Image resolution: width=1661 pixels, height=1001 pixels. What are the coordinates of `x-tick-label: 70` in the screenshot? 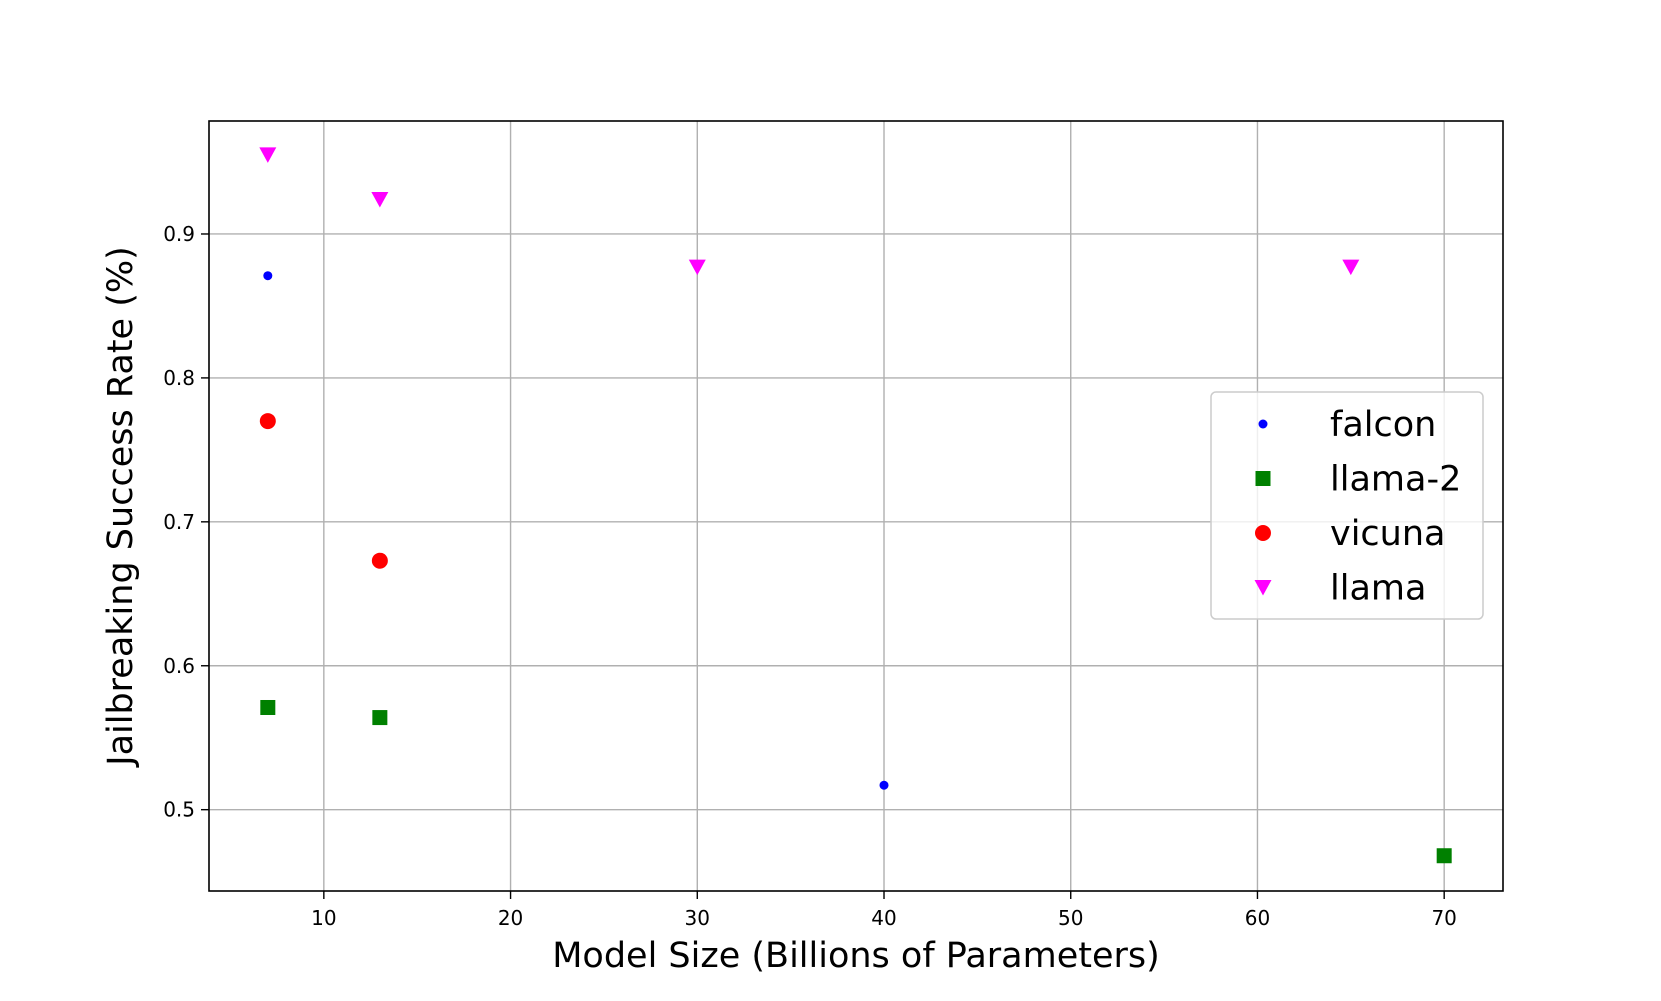 It's located at (1443, 918).